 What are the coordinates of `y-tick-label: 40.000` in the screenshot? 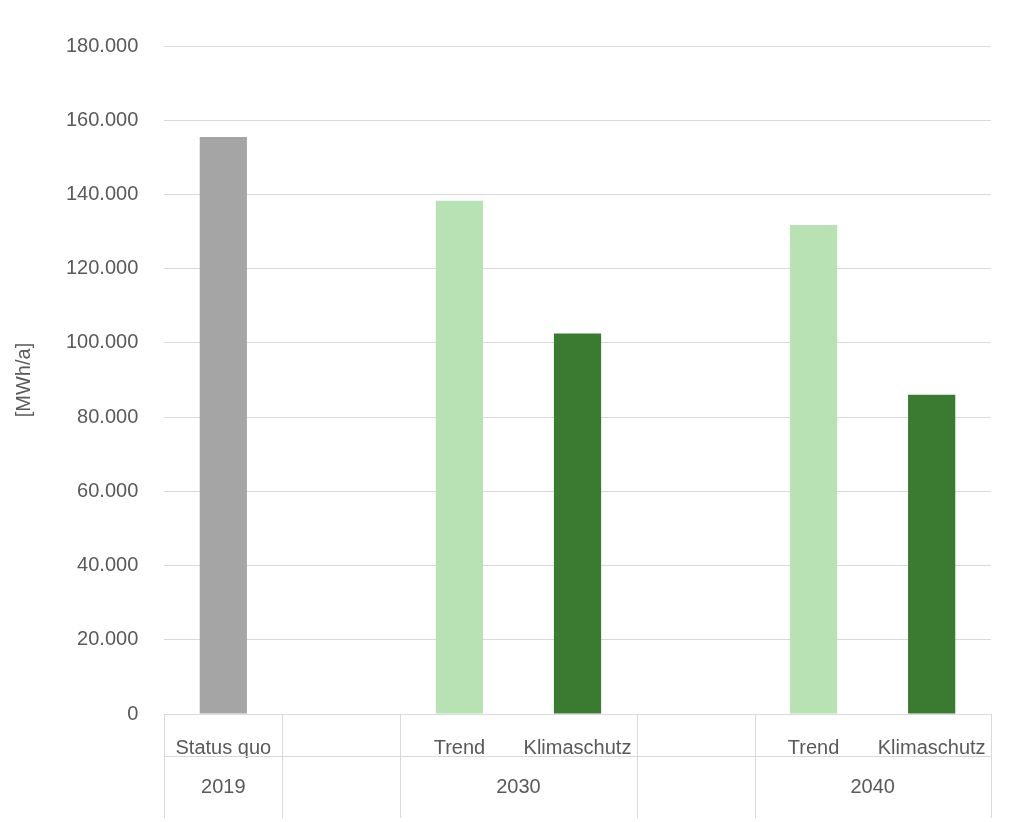 It's located at (108, 564).